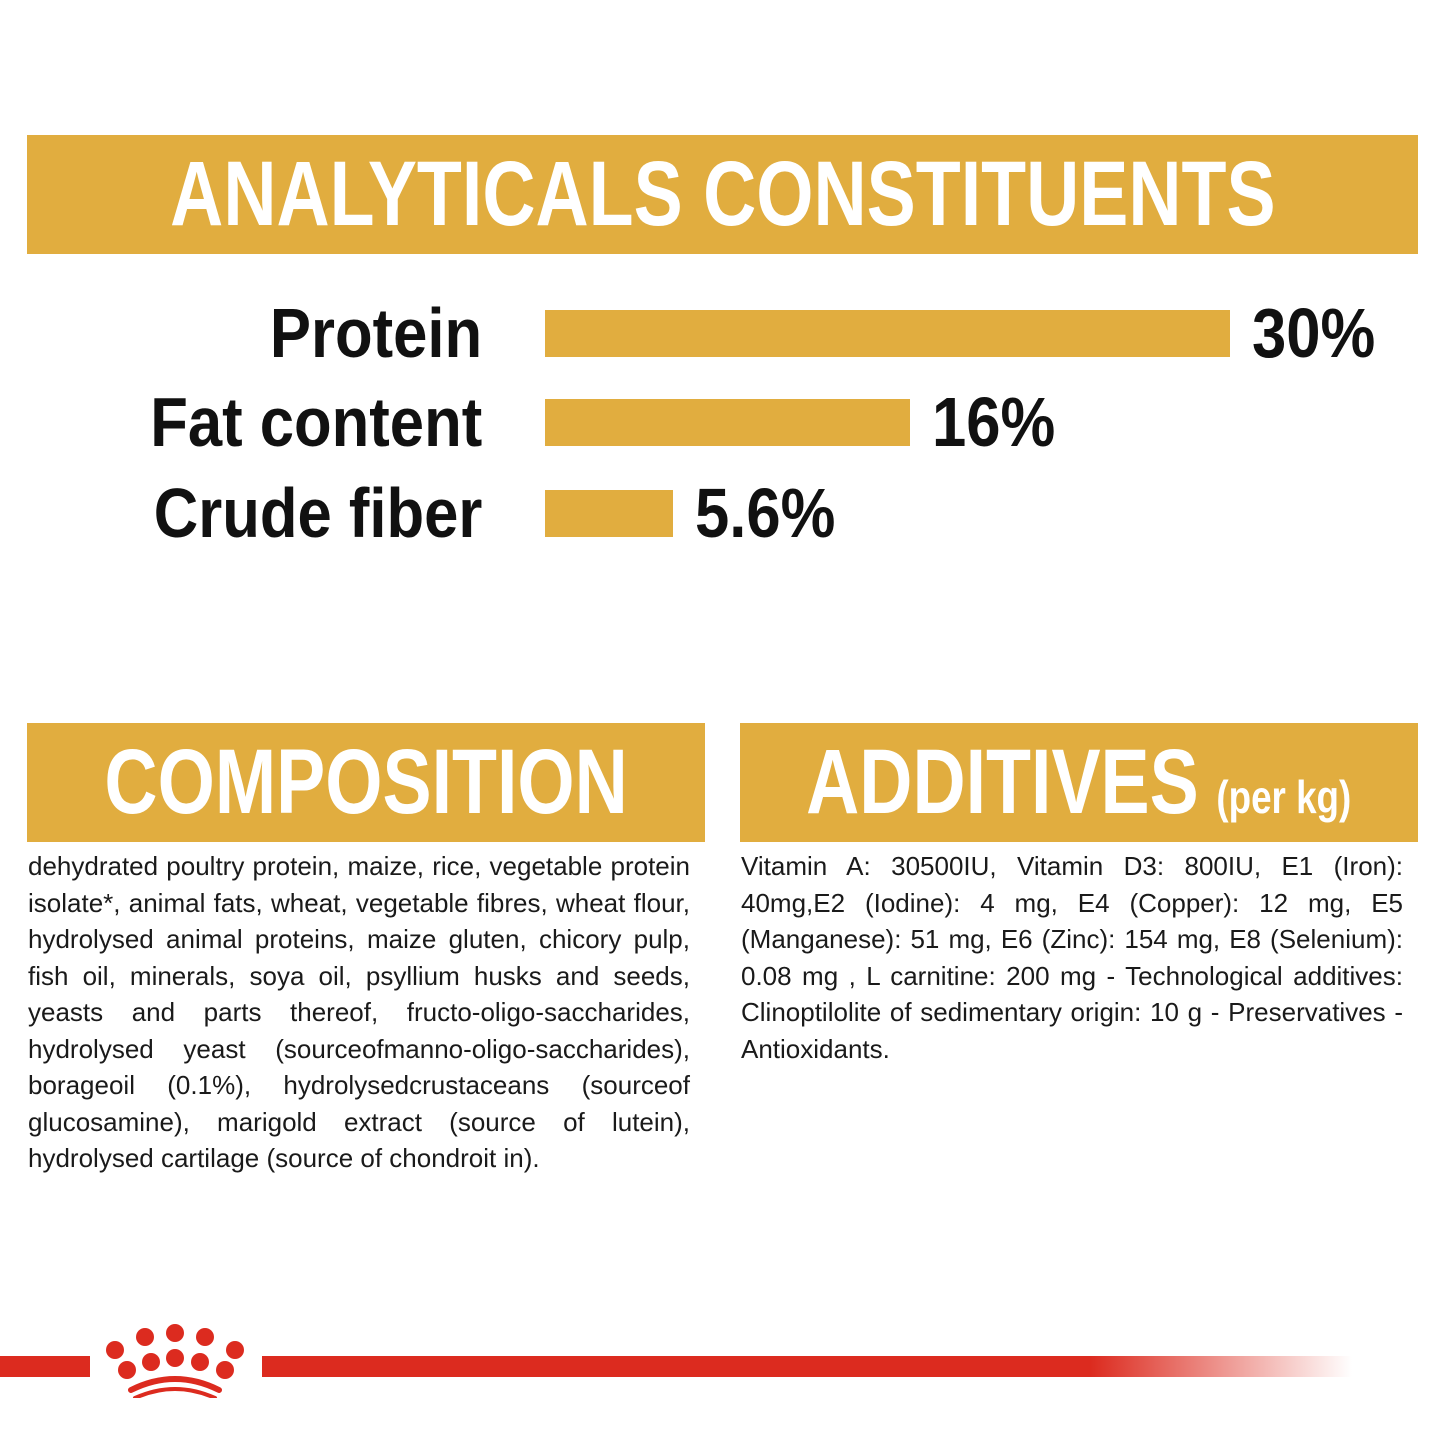  What do you see at coordinates (45, 1366) in the screenshot?
I see `brand-line-left` at bounding box center [45, 1366].